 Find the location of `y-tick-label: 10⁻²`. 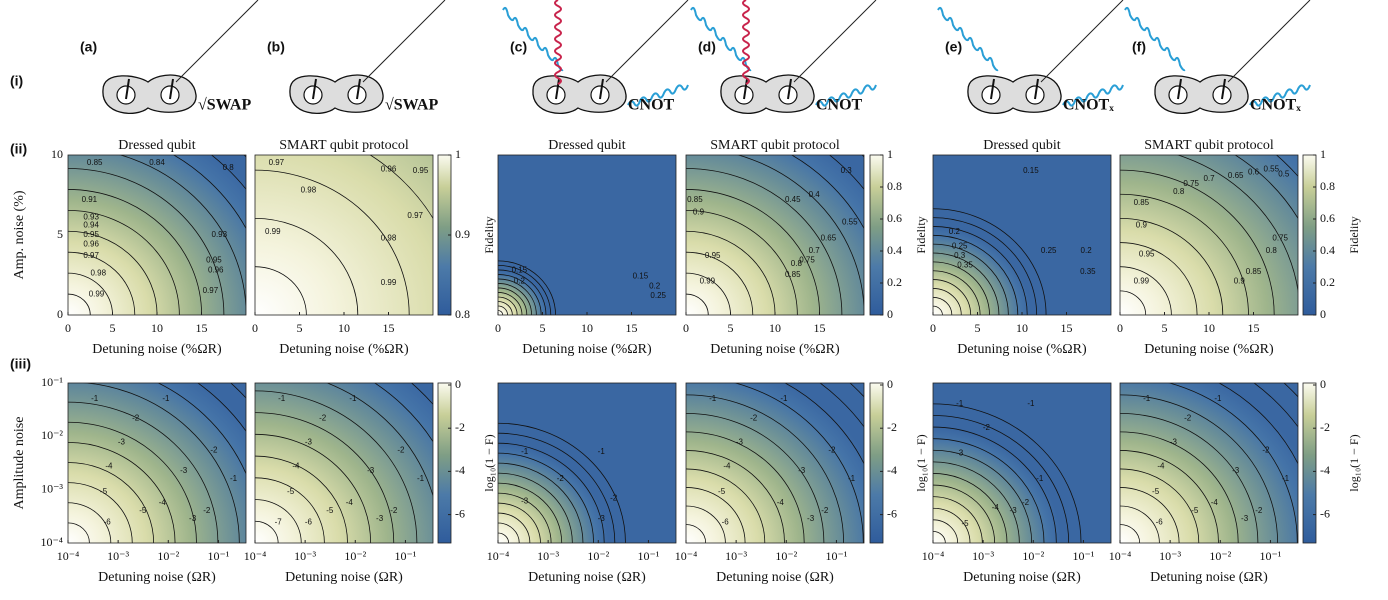

y-tick-label: 10⁻² is located at coordinates (52, 435).